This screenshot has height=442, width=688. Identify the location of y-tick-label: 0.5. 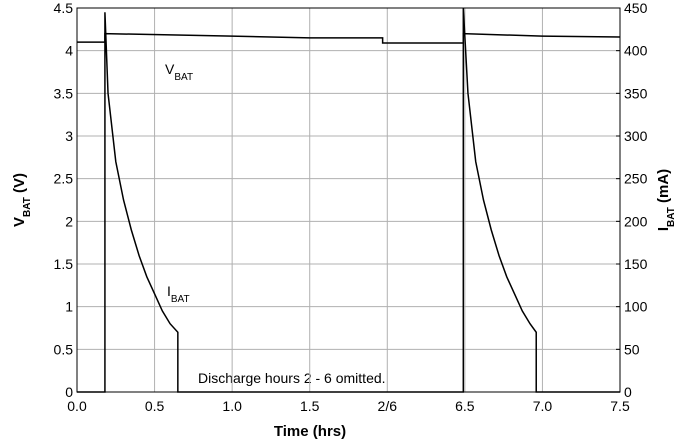
(64, 349).